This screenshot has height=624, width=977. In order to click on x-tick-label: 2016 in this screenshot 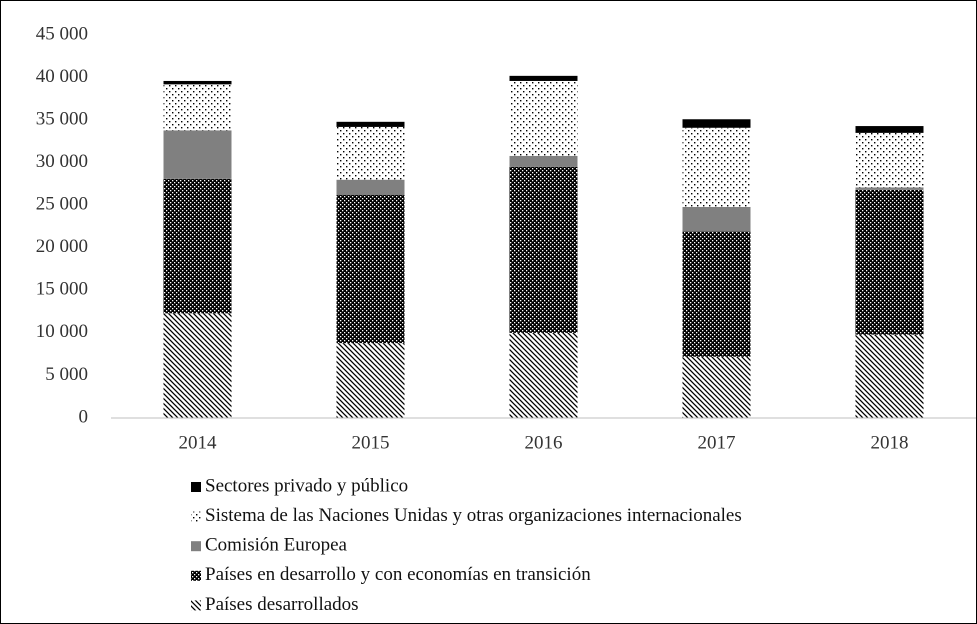, I will do `click(544, 442)`.